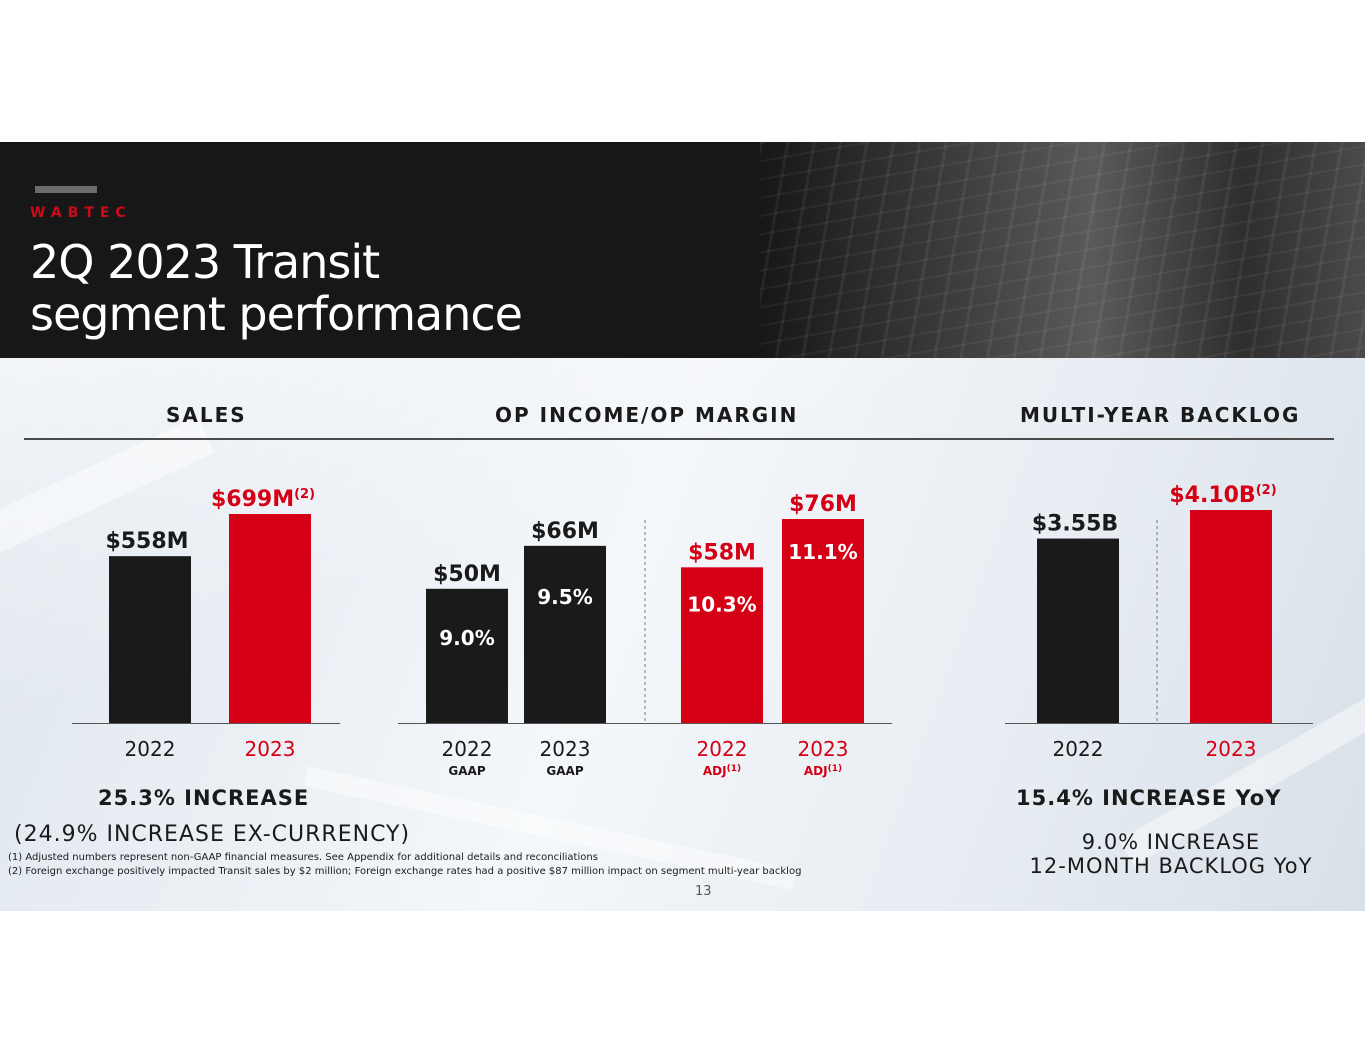 Image resolution: width=1365 pixels, height=1055 pixels. What do you see at coordinates (823, 771) in the screenshot?
I see `op-sublabel-3: ADJ(1)` at bounding box center [823, 771].